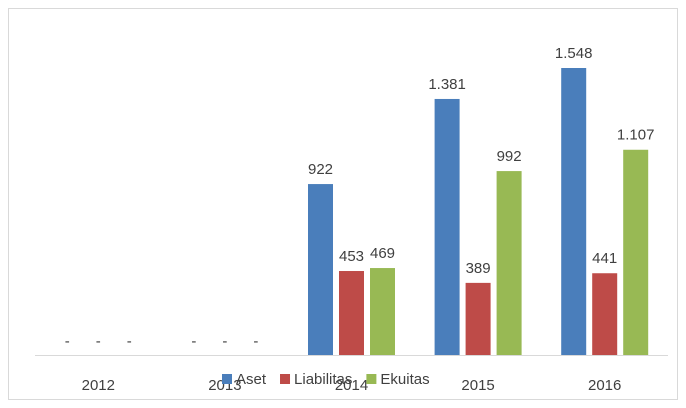 This screenshot has height=408, width=686. Describe the element at coordinates (351, 256) in the screenshot. I see `data-label: 453` at that location.